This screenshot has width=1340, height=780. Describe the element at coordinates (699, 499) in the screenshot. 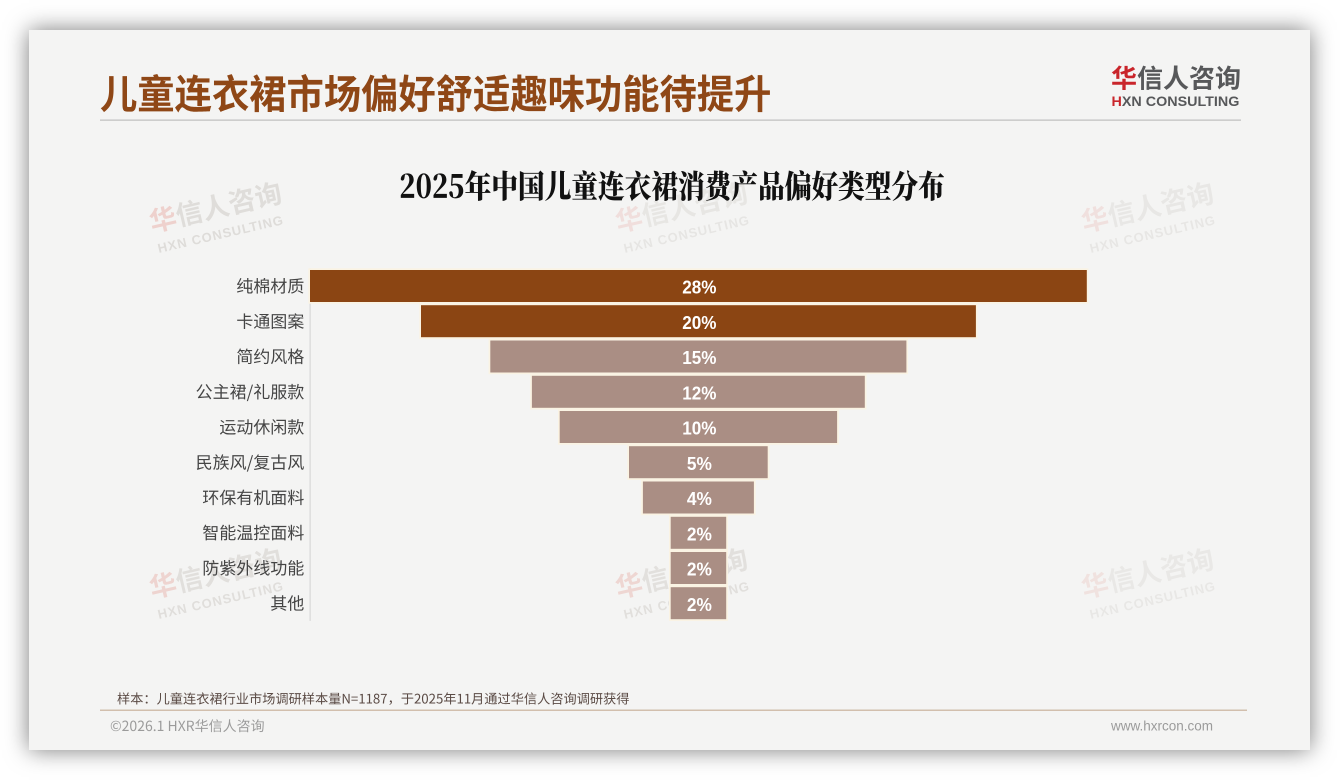

I see `svg-text: 4%` at that location.